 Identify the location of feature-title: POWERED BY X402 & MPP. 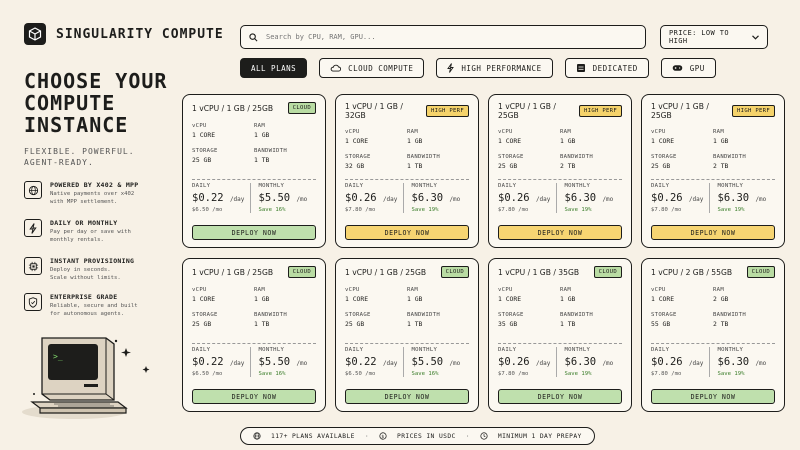
(94, 185).